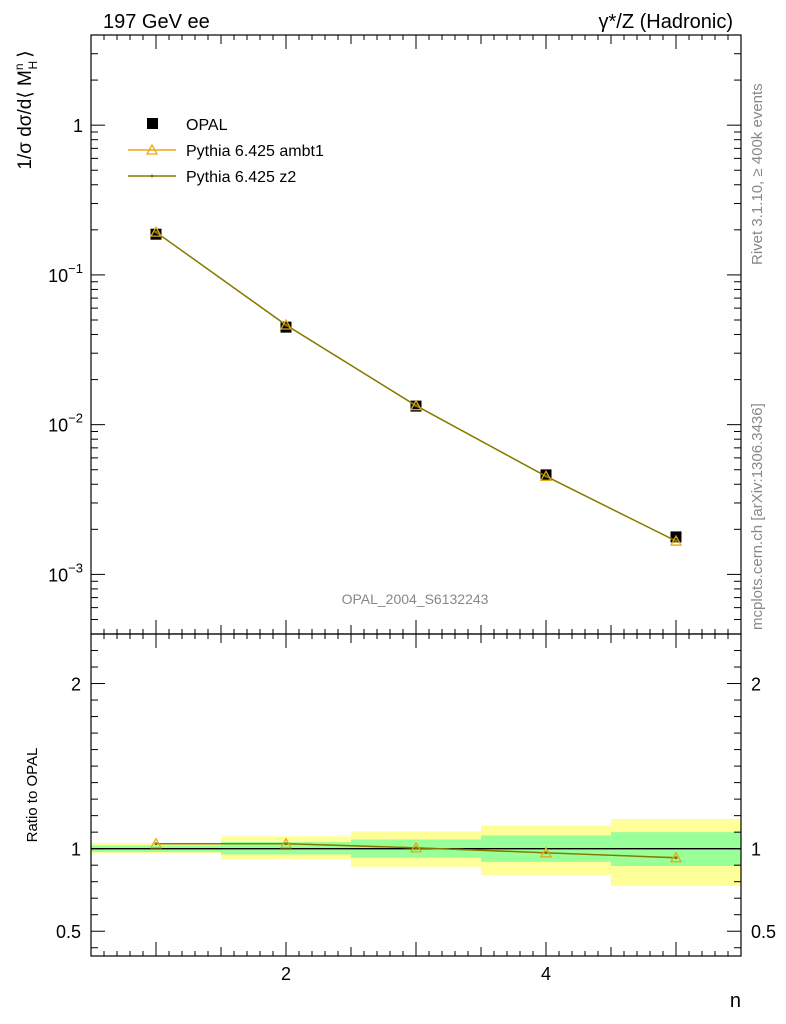 The image size is (786, 1024). Describe the element at coordinates (156, 22) in the screenshot. I see `header-left: 197 GeV ee` at that location.